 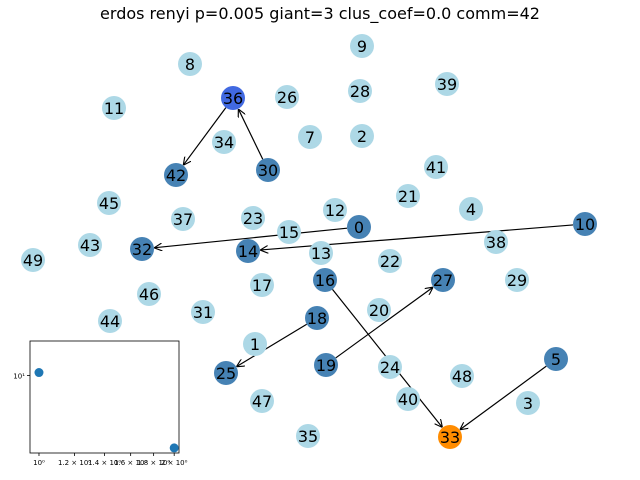 I want to click on node-label: 46, so click(x=149, y=294).